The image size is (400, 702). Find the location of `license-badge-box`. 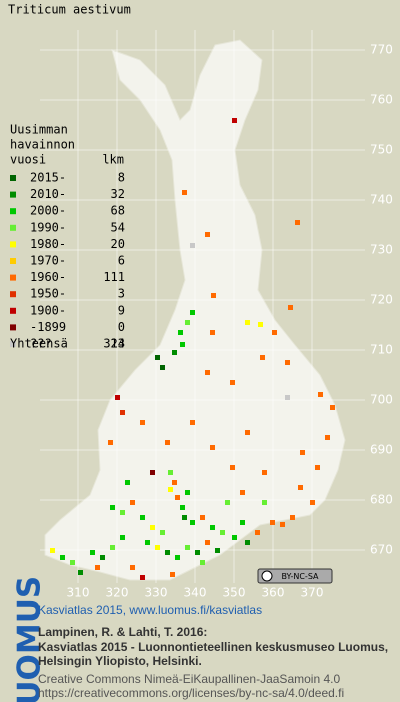

license-badge-box is located at coordinates (295, 576).